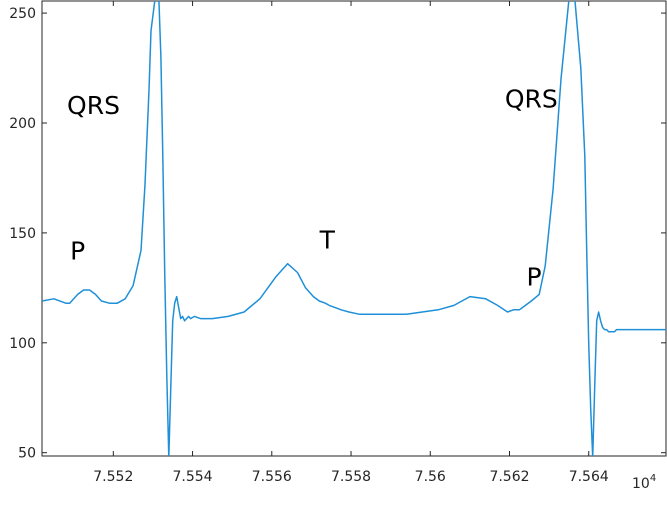  What do you see at coordinates (653, 478) in the screenshot?
I see `x-exponent-power: 4` at bounding box center [653, 478].